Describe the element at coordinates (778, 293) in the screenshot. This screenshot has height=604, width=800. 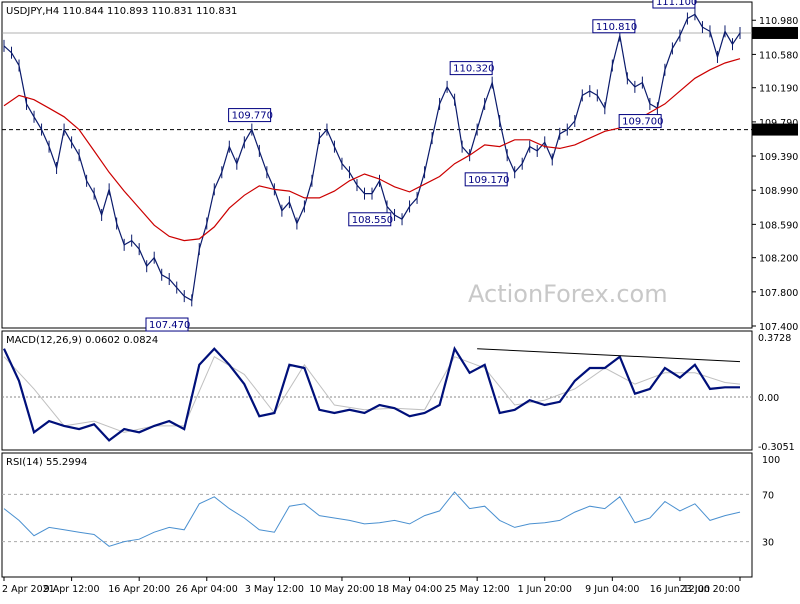
I see `price-ytick-label: 107.800` at that location.